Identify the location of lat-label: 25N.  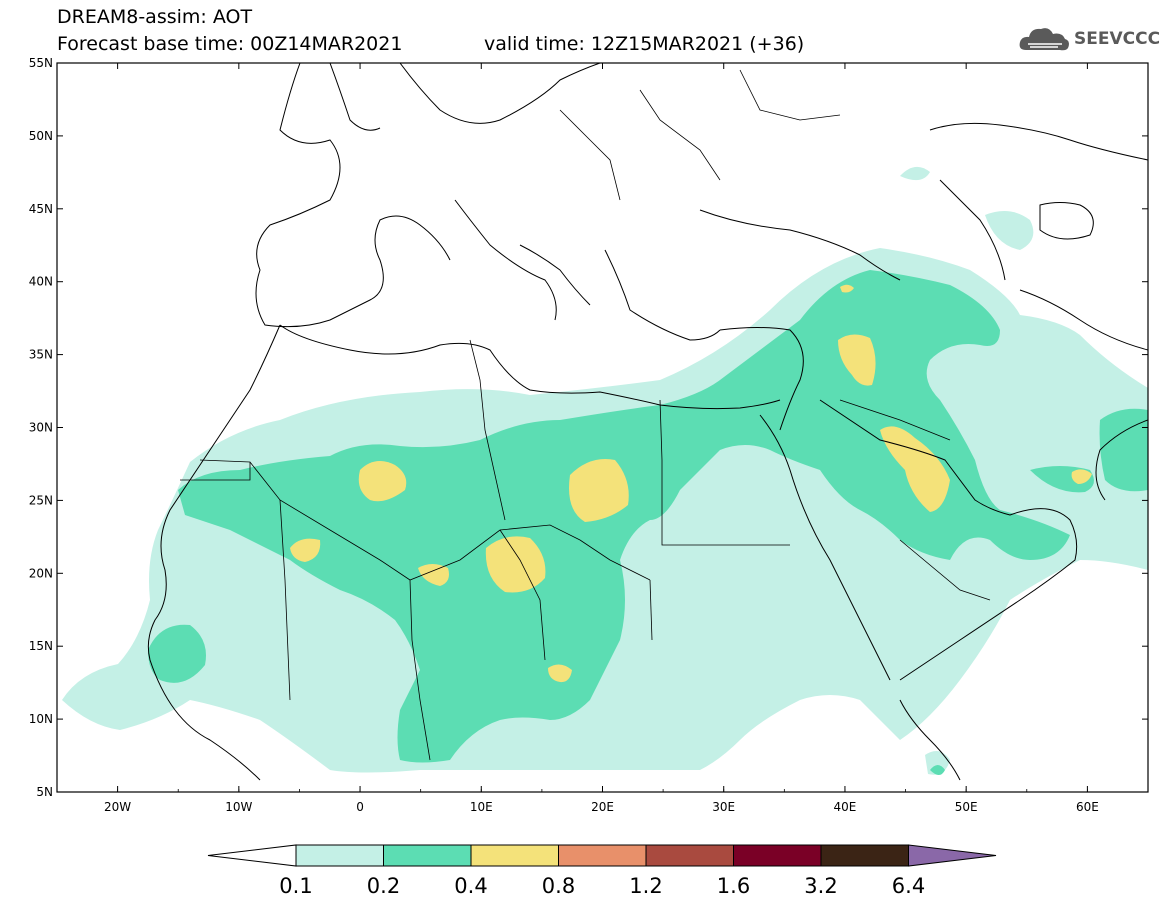
(41, 500).